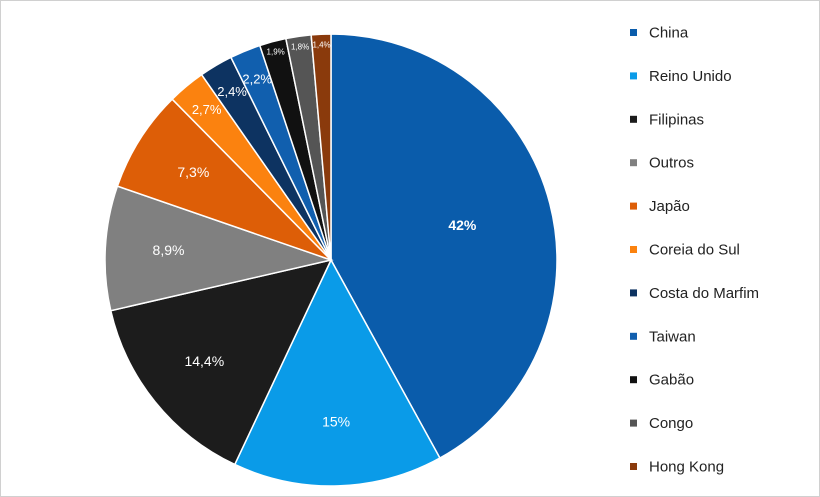  What do you see at coordinates (669, 32) in the screenshot?
I see `legend-label: China` at bounding box center [669, 32].